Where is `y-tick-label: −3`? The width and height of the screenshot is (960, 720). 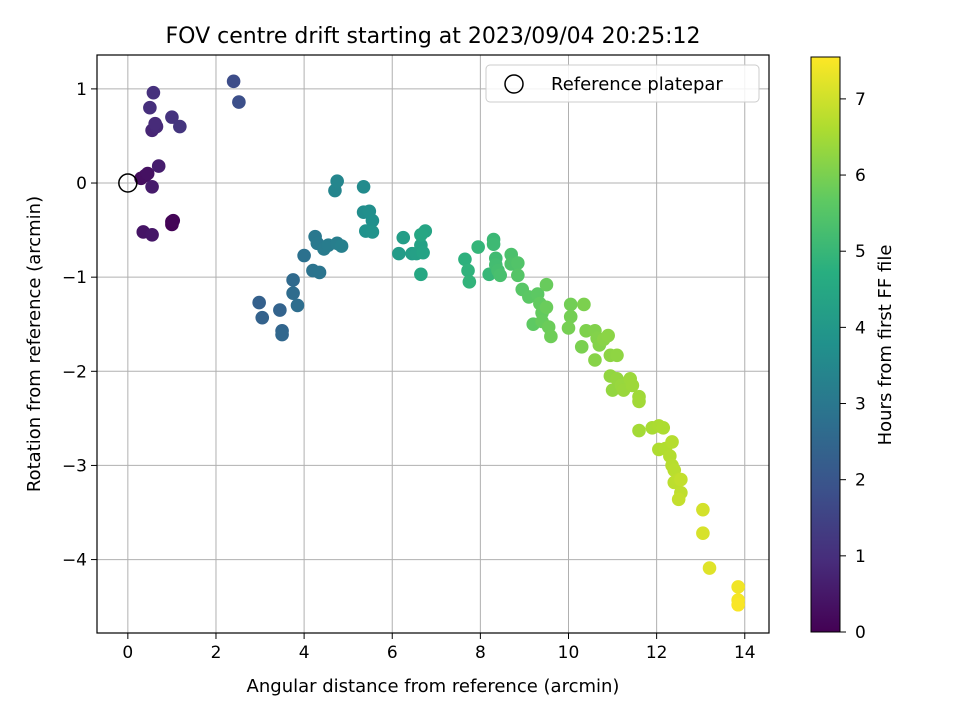
y-tick-label: −3 is located at coordinates (74, 466).